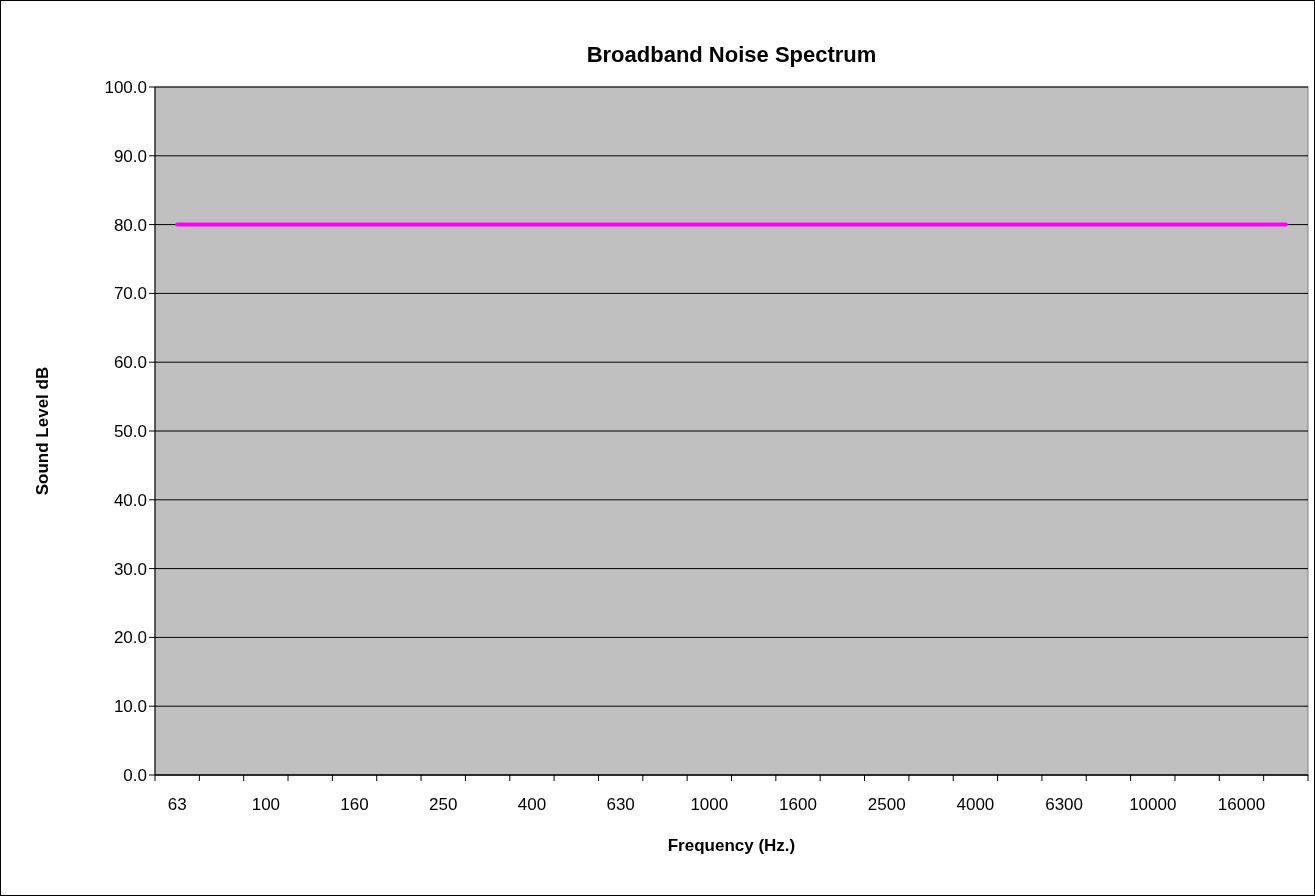 This screenshot has height=896, width=1315. What do you see at coordinates (1064, 804) in the screenshot?
I see `x-tick-label: 6300` at bounding box center [1064, 804].